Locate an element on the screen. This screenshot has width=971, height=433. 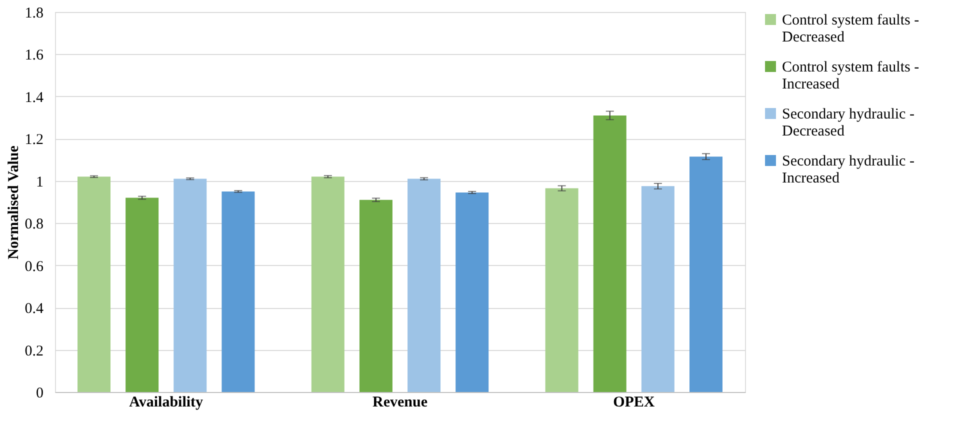
y-tick-label: 1 is located at coordinates (40, 182).